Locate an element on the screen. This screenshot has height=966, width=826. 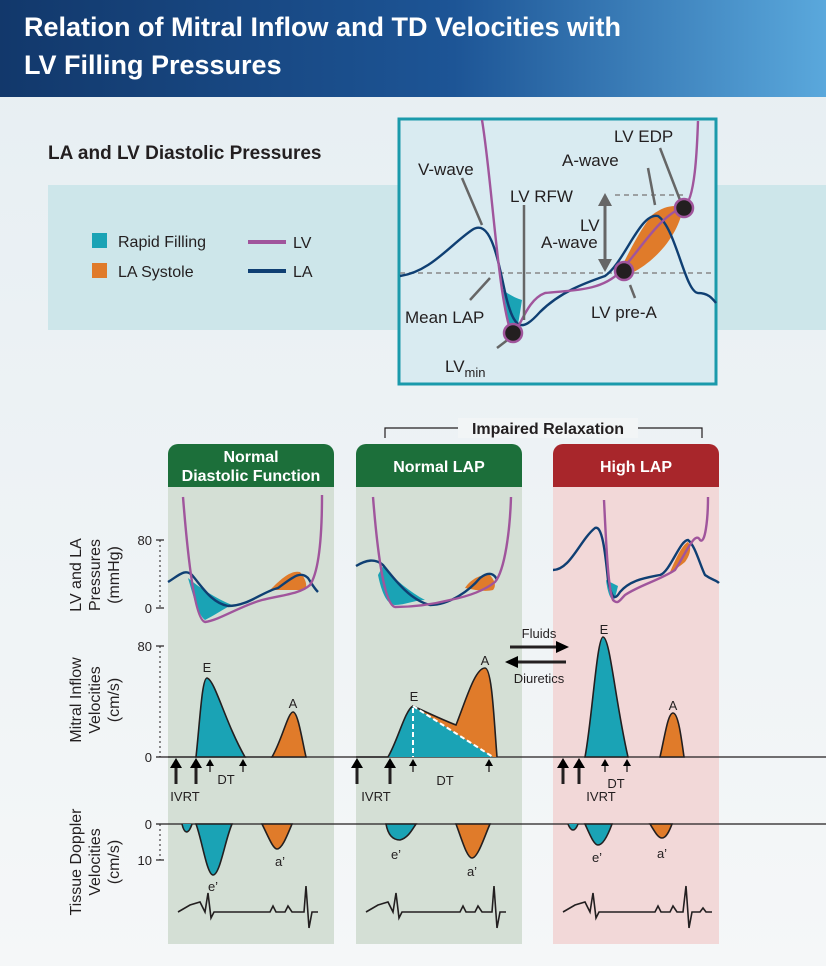
legend-label: LA Systole is located at coordinates (156, 272).